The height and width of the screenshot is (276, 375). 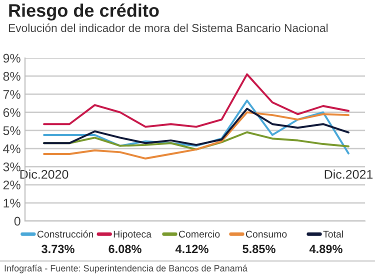 I want to click on y-tick-label: 8%, so click(x=11, y=76).